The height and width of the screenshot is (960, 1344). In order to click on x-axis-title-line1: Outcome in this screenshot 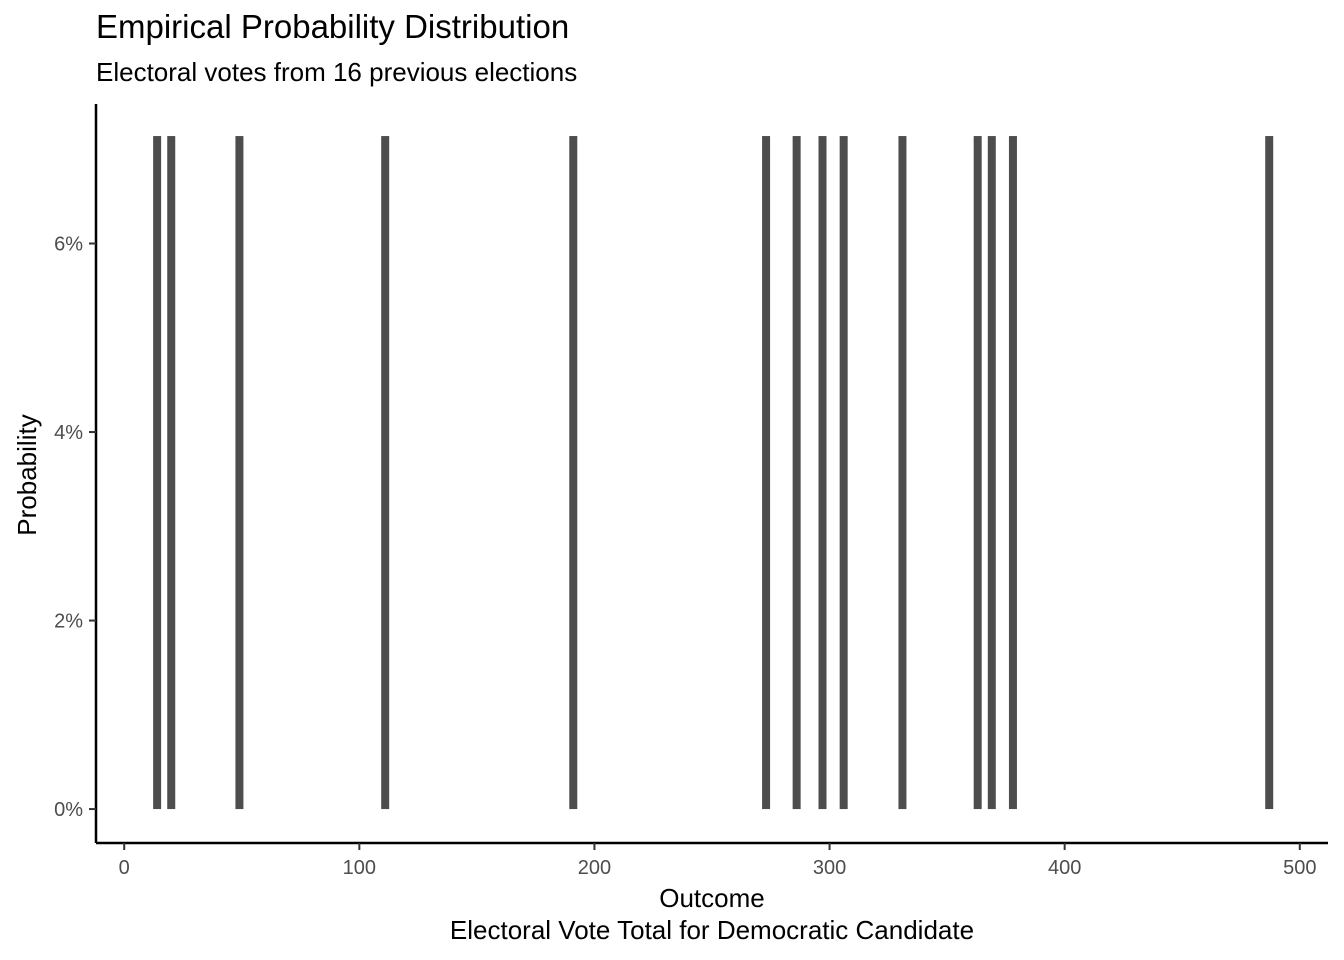, I will do `click(712, 898)`.